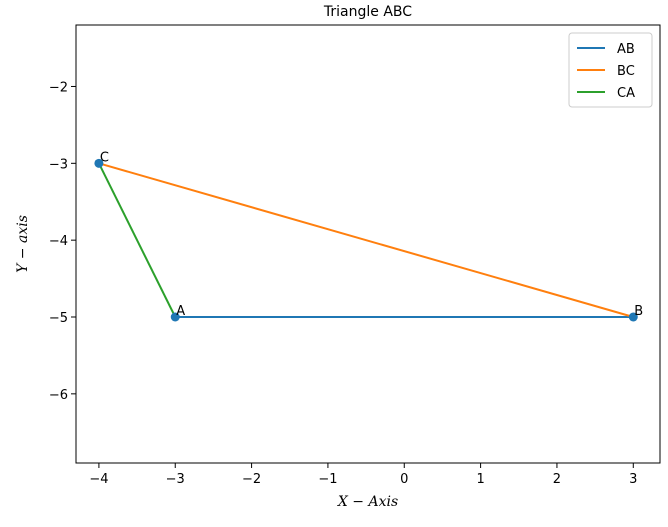 Image resolution: width=668 pixels, height=527 pixels. What do you see at coordinates (175, 479) in the screenshot?
I see `x-tick-label: −3` at bounding box center [175, 479].